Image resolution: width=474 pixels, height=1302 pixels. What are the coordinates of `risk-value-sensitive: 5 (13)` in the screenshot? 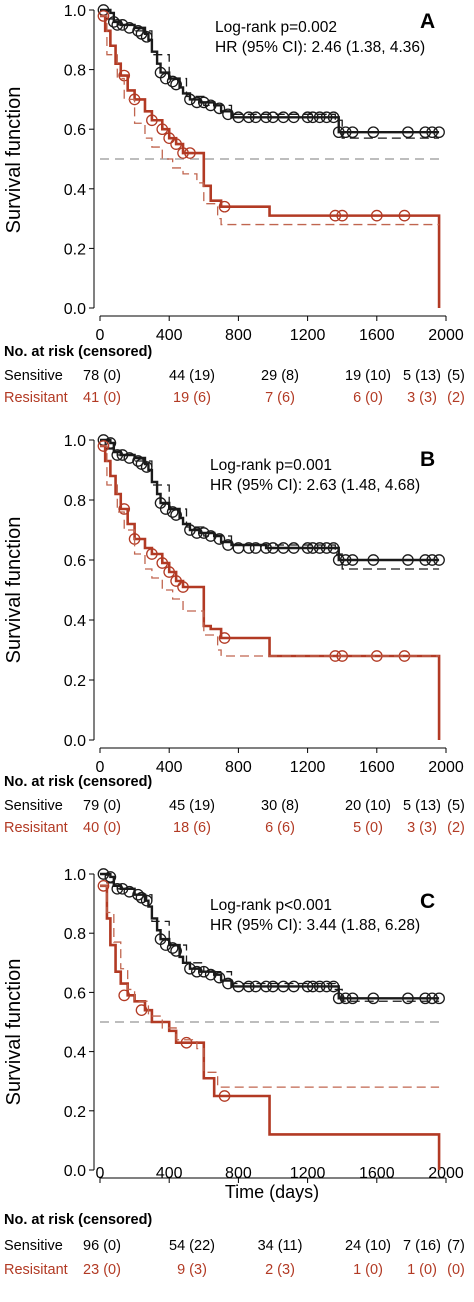 It's located at (422, 376).